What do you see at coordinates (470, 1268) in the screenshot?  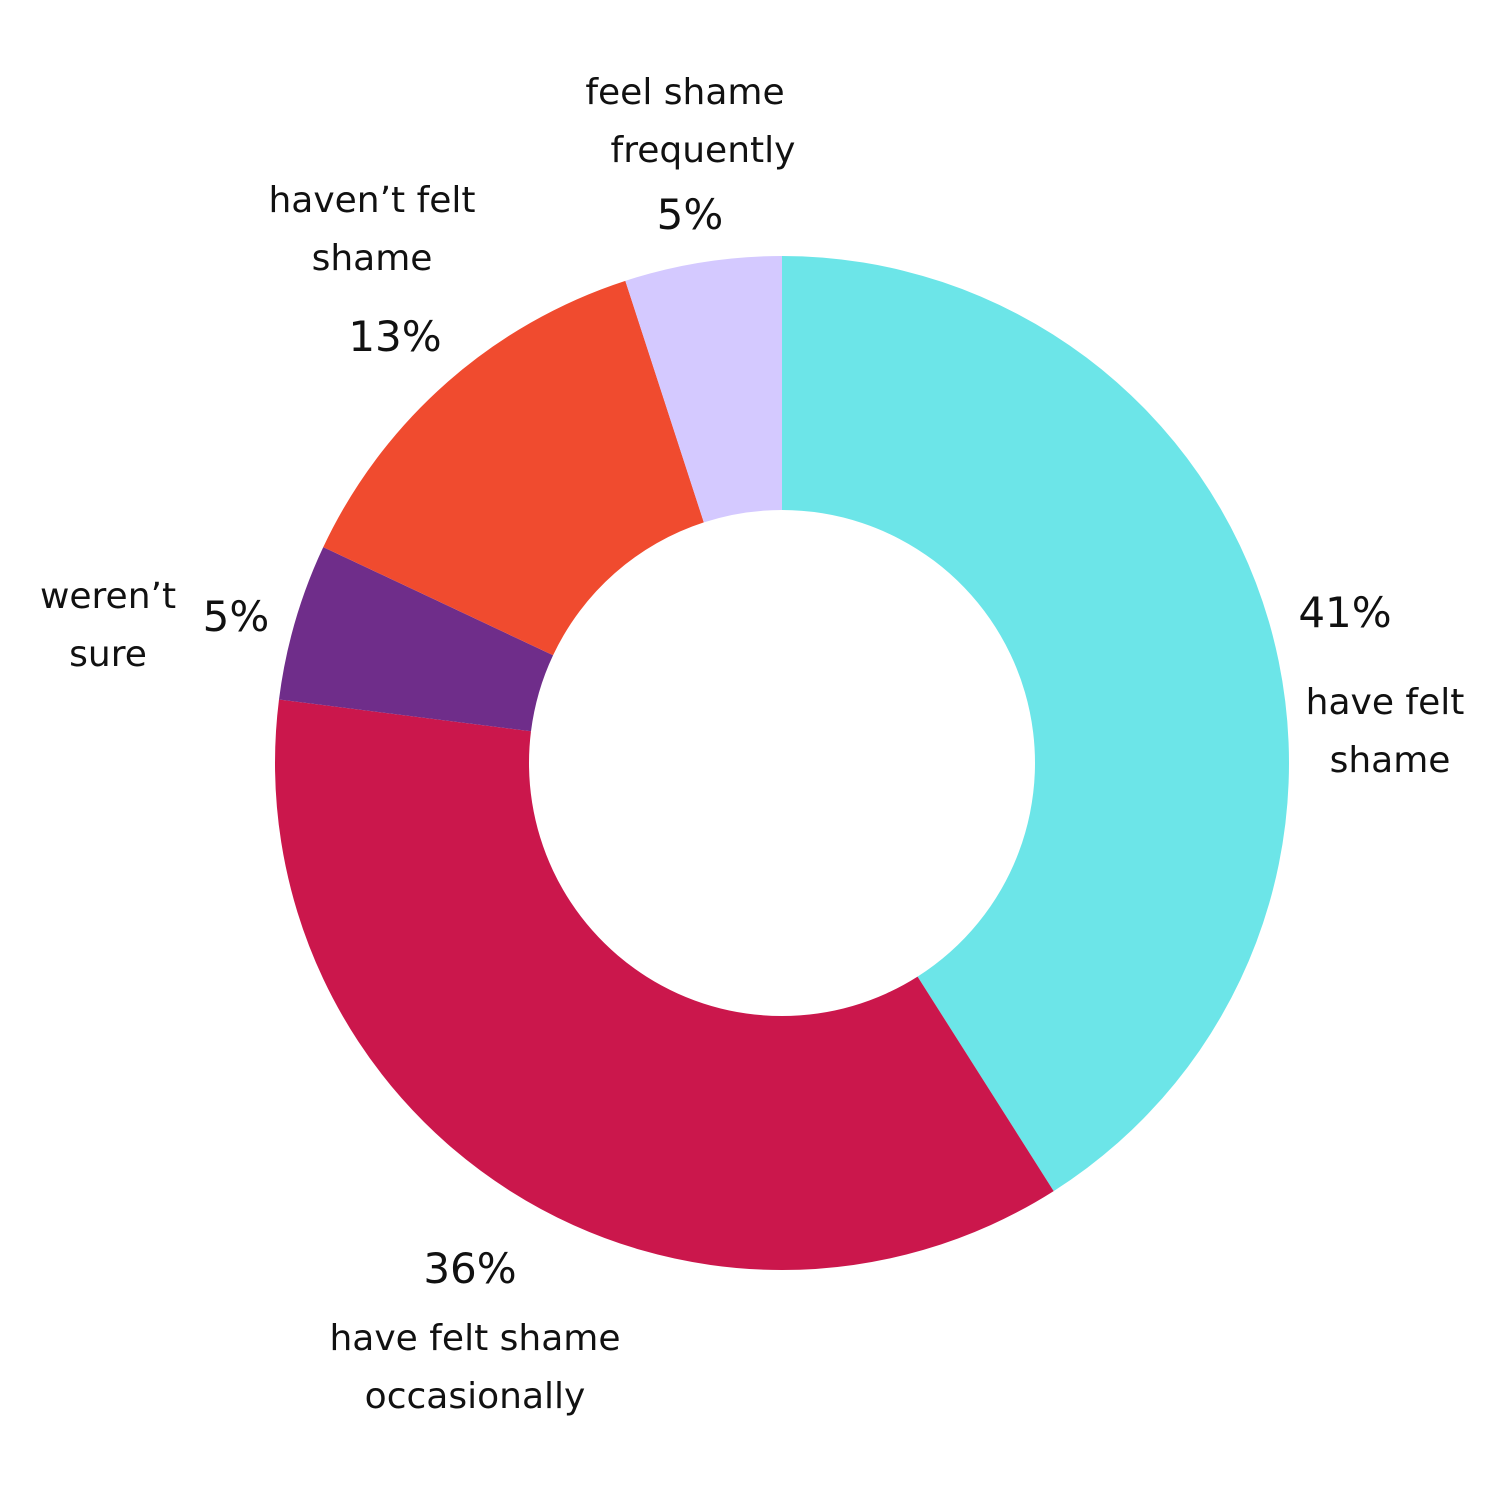 I see `pct-occasionally: 36%` at bounding box center [470, 1268].